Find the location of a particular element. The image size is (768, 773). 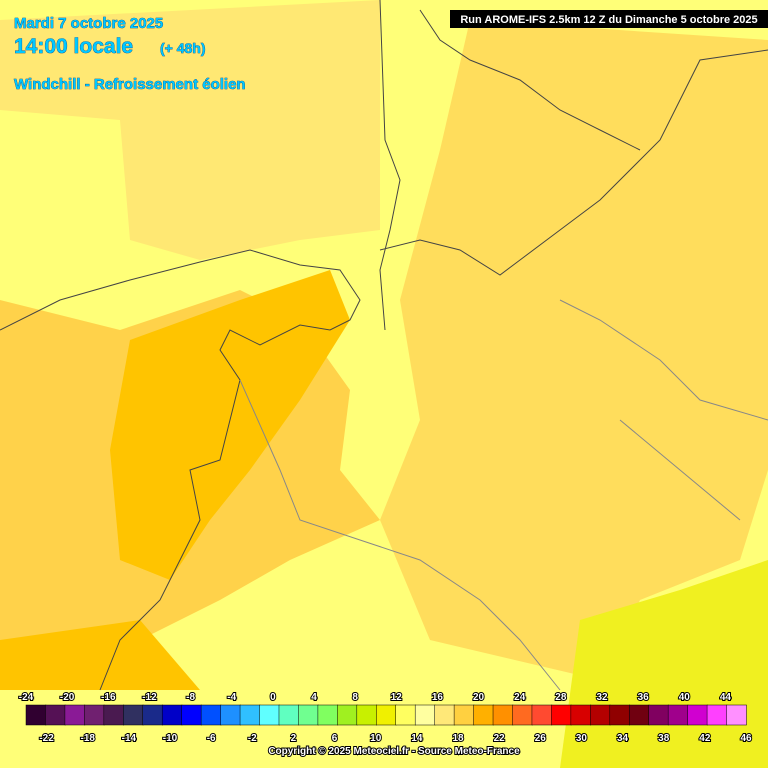

legend-tick-label: -20 is located at coordinates (67, 697).